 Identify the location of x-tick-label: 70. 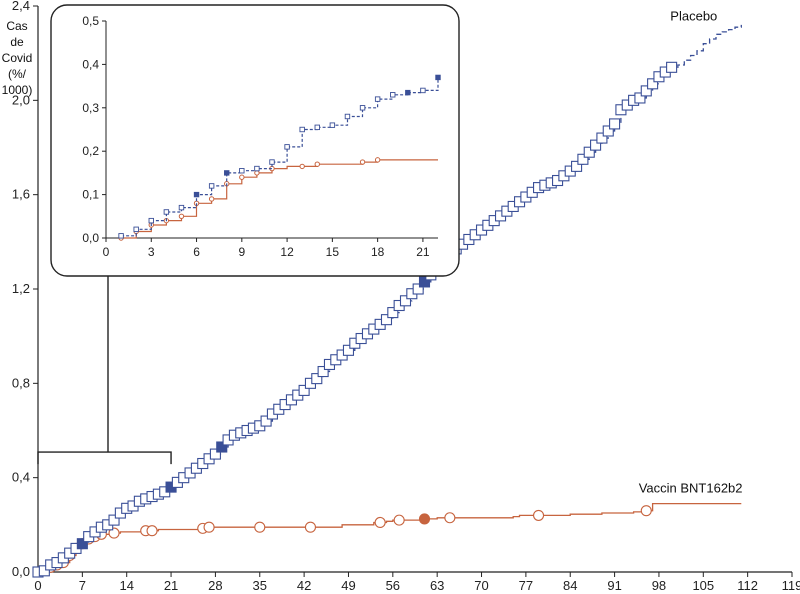
(481, 585).